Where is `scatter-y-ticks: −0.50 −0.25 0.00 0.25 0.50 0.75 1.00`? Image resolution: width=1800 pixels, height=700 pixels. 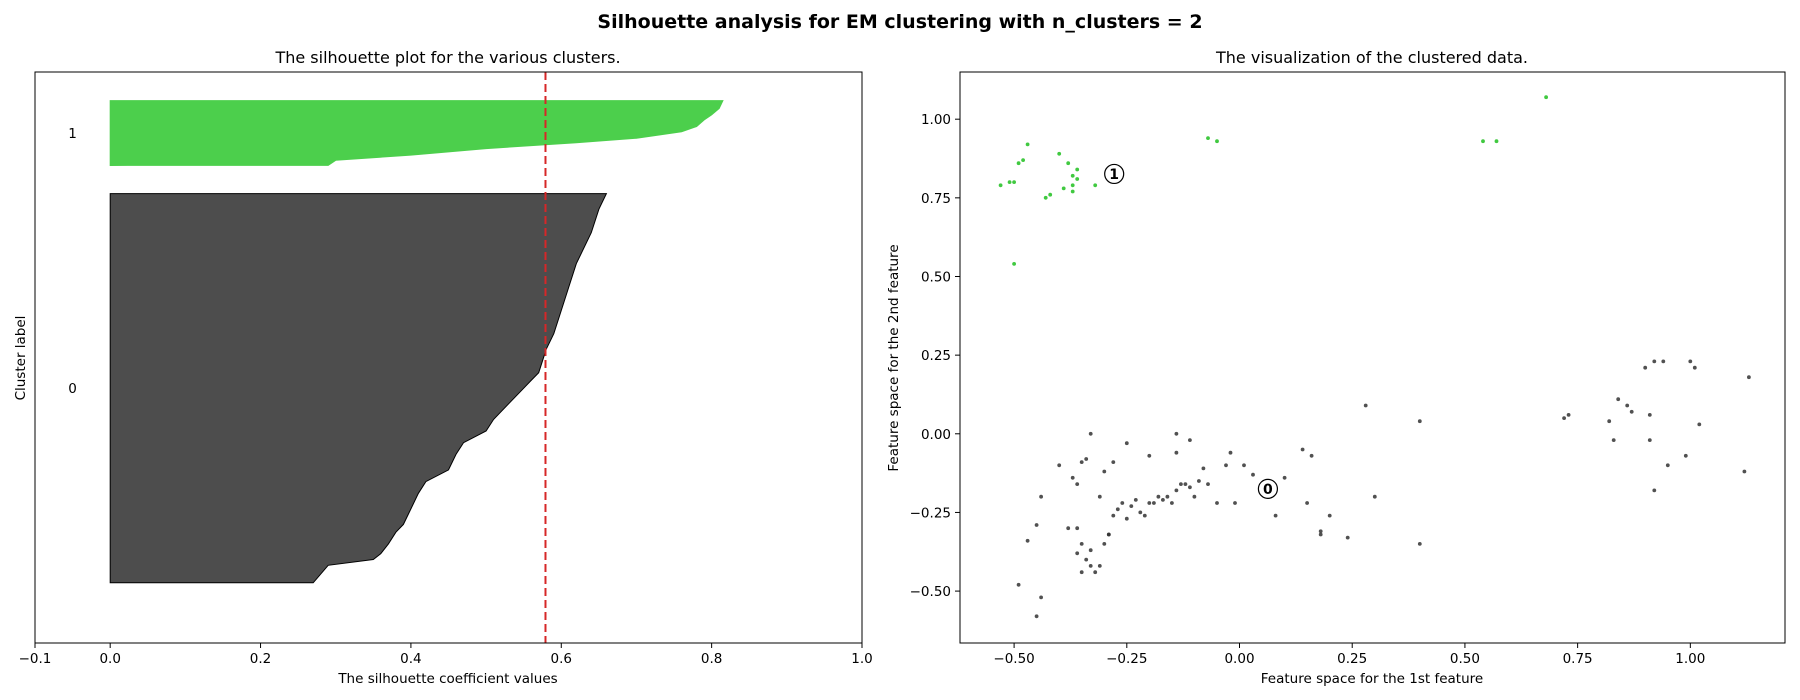
scatter-y-ticks: −0.50 −0.25 0.00 0.25 0.50 0.75 1.00 is located at coordinates (935, 356).